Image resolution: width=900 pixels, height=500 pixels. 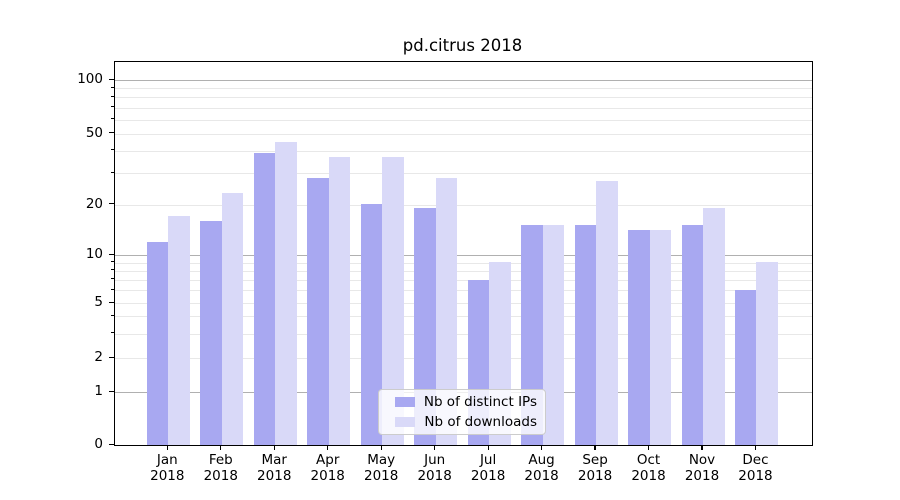 What do you see at coordinates (714, 326) in the screenshot?
I see `bar-nov-downloads` at bounding box center [714, 326].